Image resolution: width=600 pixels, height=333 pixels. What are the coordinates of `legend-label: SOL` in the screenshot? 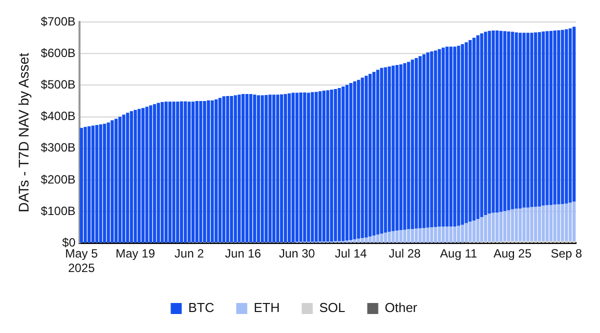 It's located at (332, 308).